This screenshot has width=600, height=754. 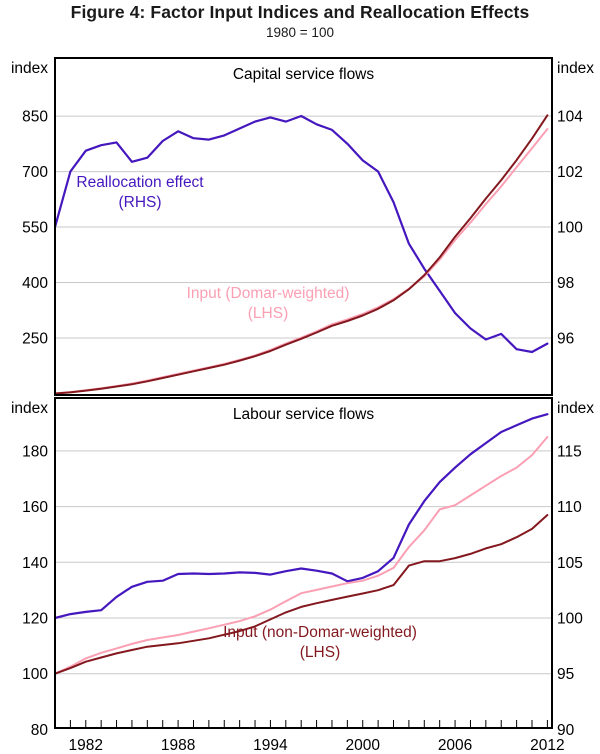 I want to click on left-tick-label: 80, so click(x=40, y=730).